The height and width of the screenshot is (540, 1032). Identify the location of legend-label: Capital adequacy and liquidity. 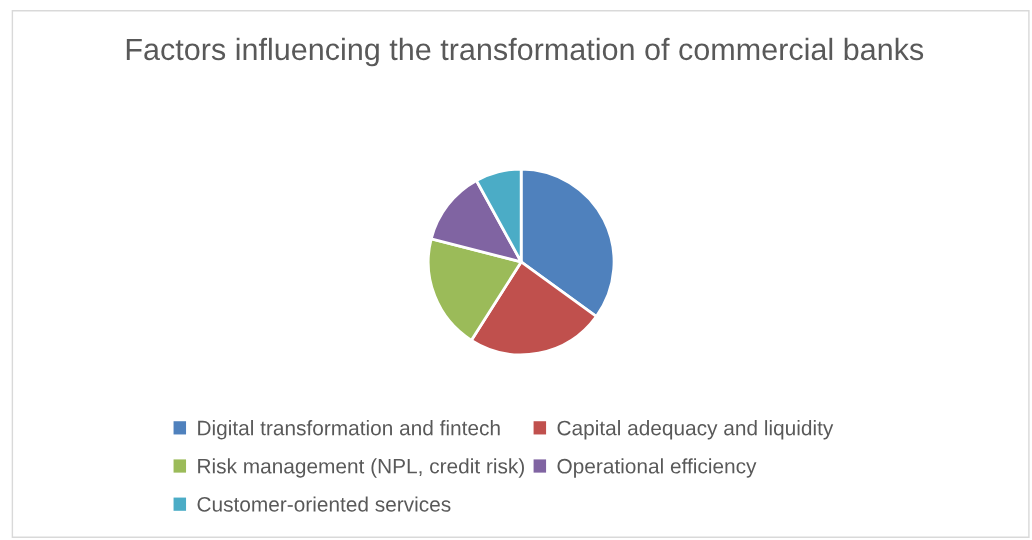
(695, 430).